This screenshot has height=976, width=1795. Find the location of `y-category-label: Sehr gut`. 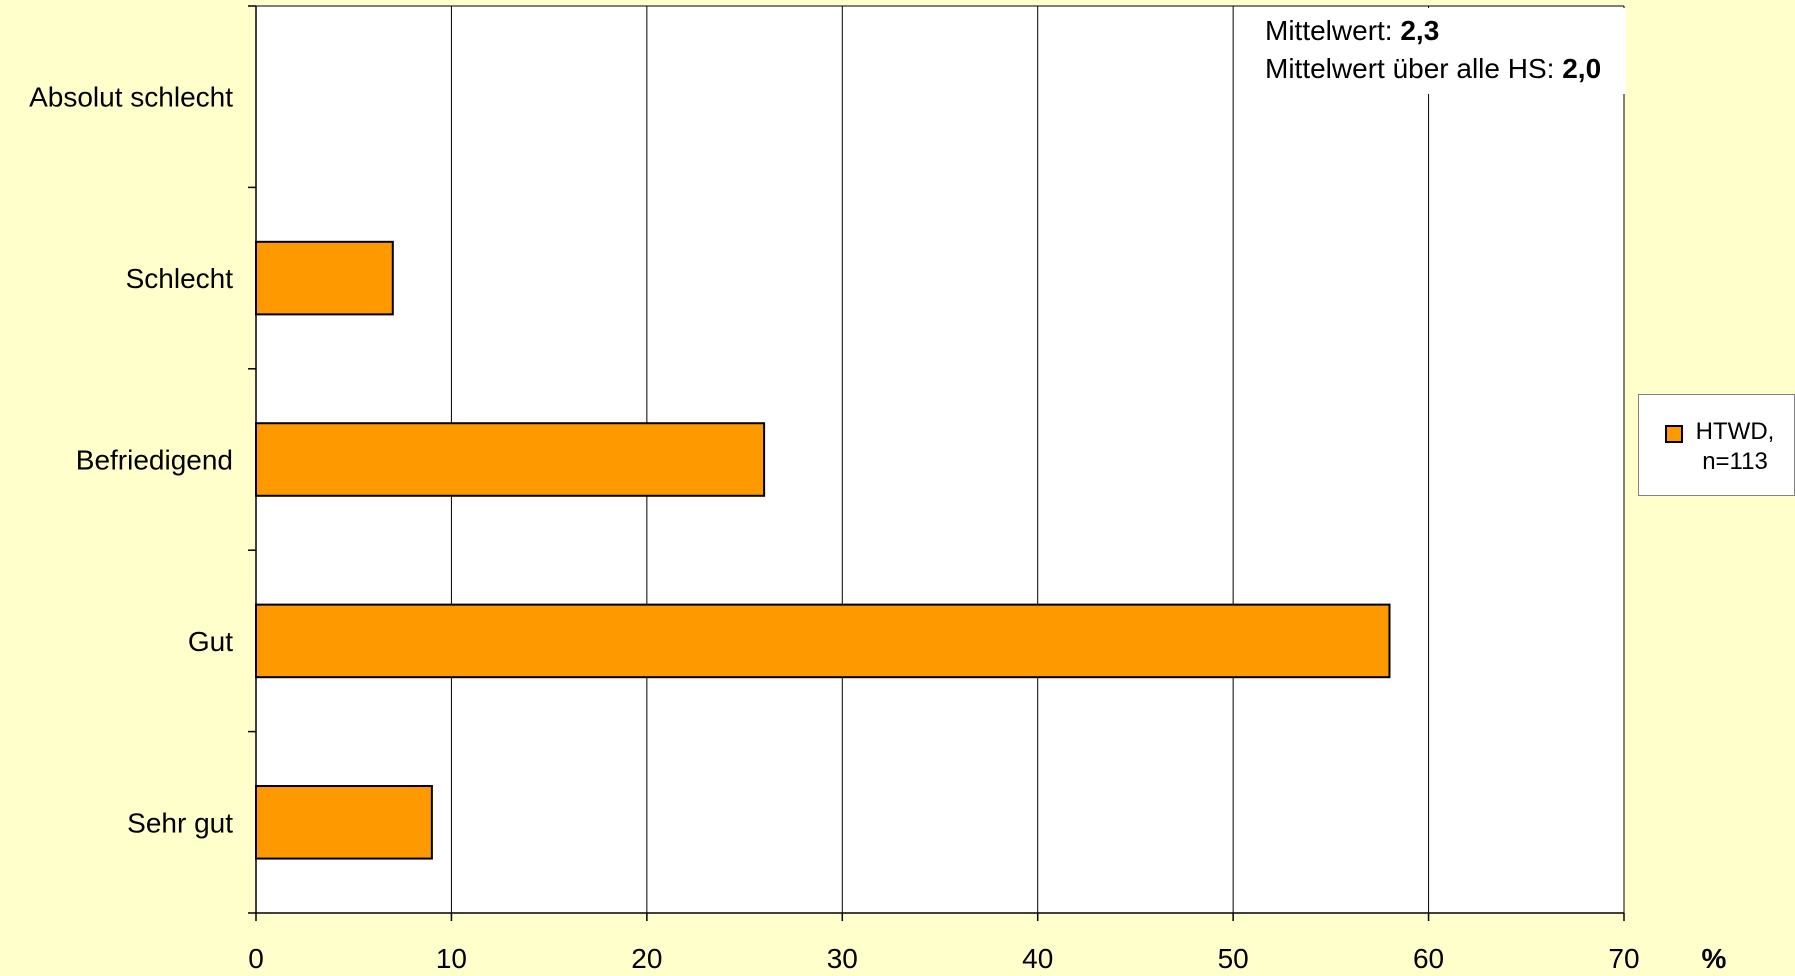

y-category-label: Sehr gut is located at coordinates (180, 822).